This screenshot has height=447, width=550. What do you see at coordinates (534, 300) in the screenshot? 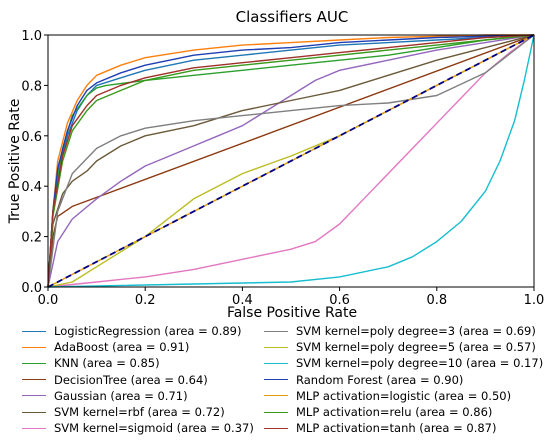
I see `x-tick-label-5: 1.0` at bounding box center [534, 300].